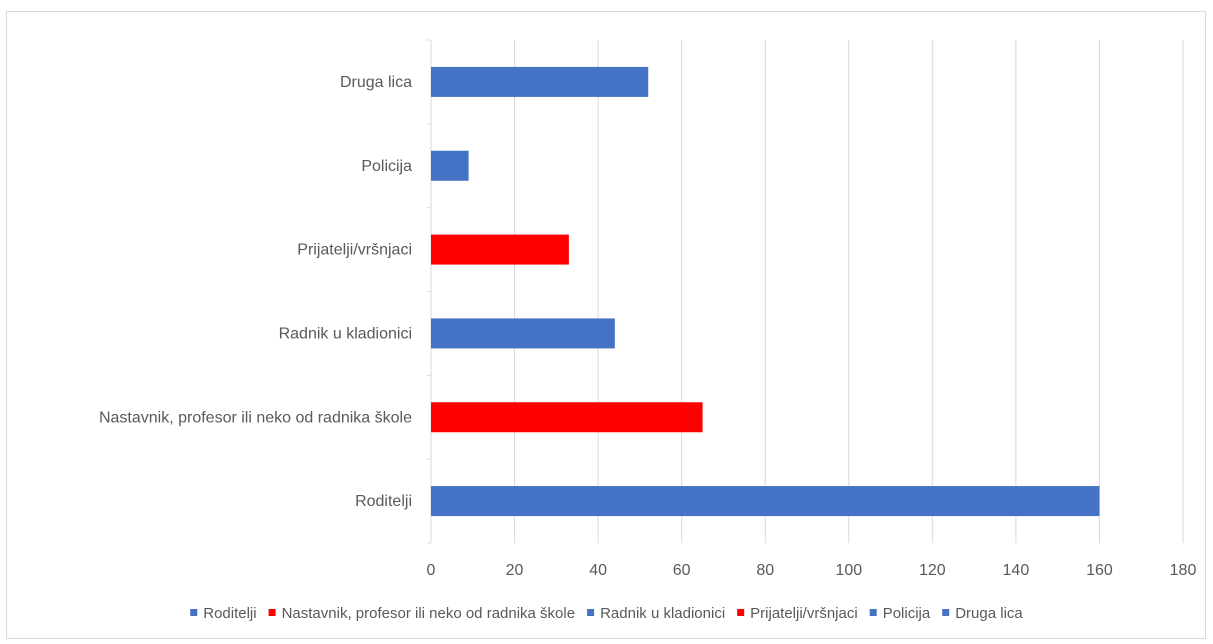 The height and width of the screenshot is (644, 1213). Describe the element at coordinates (345, 333) in the screenshot. I see `category-label: Radnik u kladionici` at that location.